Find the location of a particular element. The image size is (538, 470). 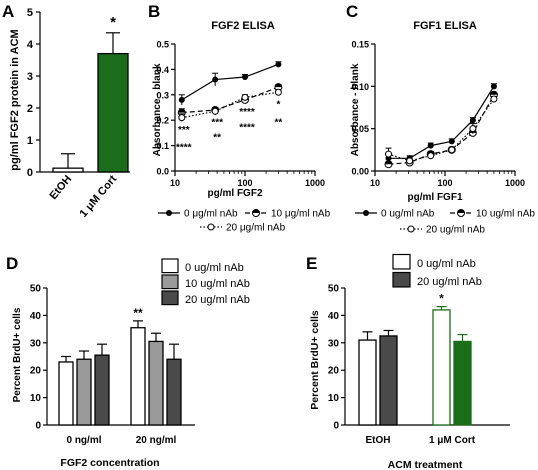

chart-d-legend-2-swatch is located at coordinates (170, 298).